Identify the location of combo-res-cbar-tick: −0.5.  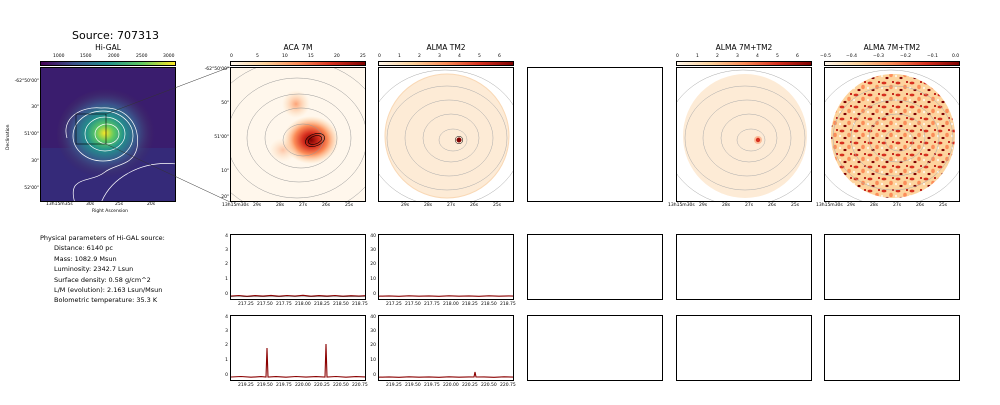
(825, 56).